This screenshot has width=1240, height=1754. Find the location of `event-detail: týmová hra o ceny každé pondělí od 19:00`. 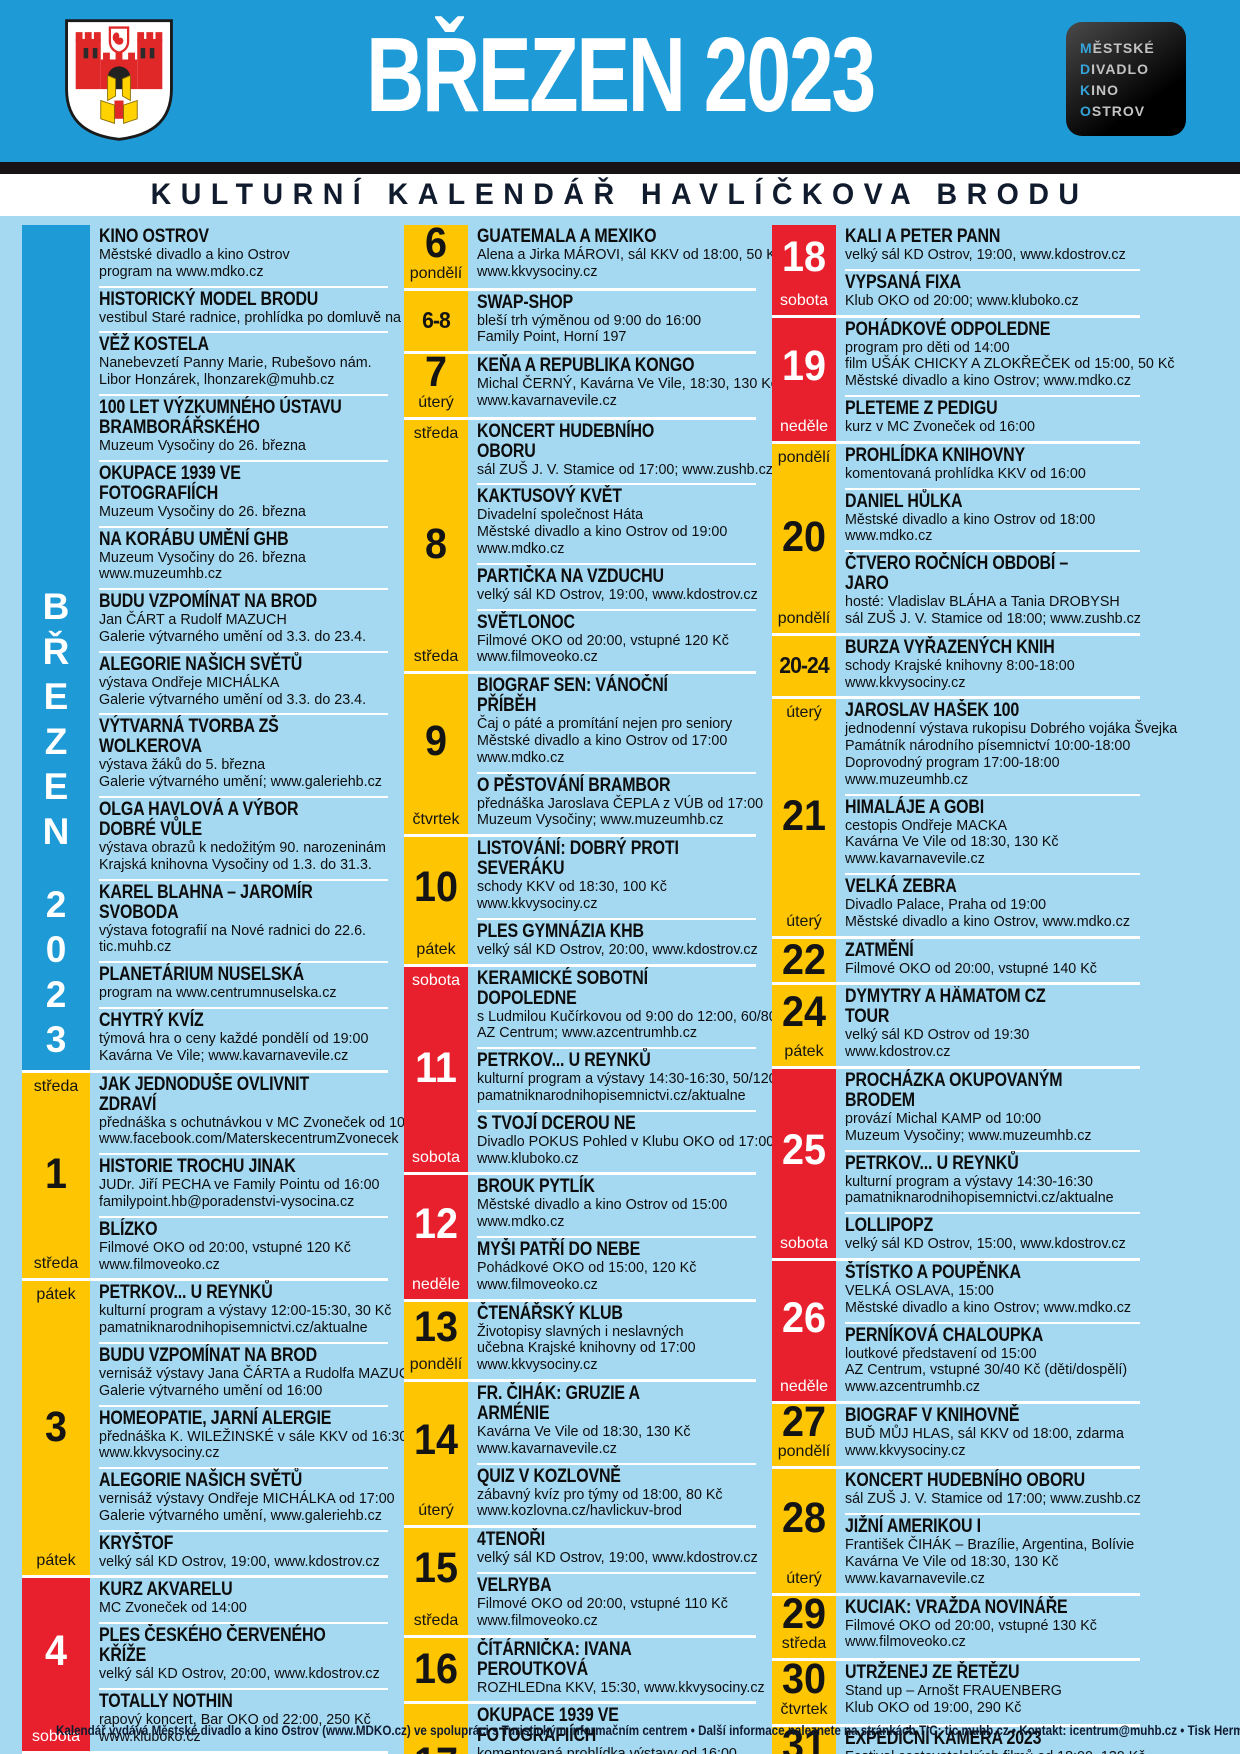

event-detail: týmová hra o ceny každé pondělí od 19:00 is located at coordinates (234, 1038).